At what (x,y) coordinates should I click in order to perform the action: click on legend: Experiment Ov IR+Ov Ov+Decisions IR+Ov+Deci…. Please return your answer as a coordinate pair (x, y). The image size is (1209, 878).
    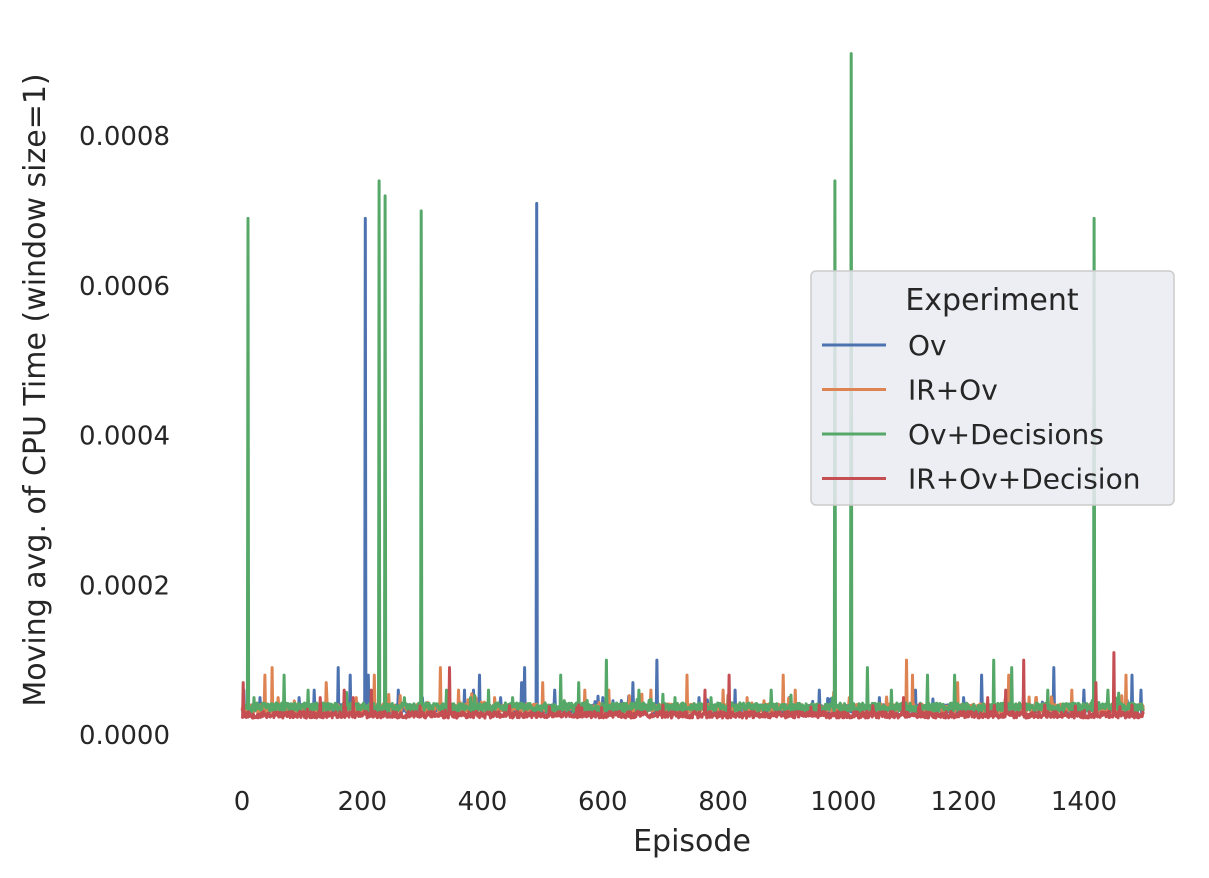
    Looking at the image, I should click on (992, 388).